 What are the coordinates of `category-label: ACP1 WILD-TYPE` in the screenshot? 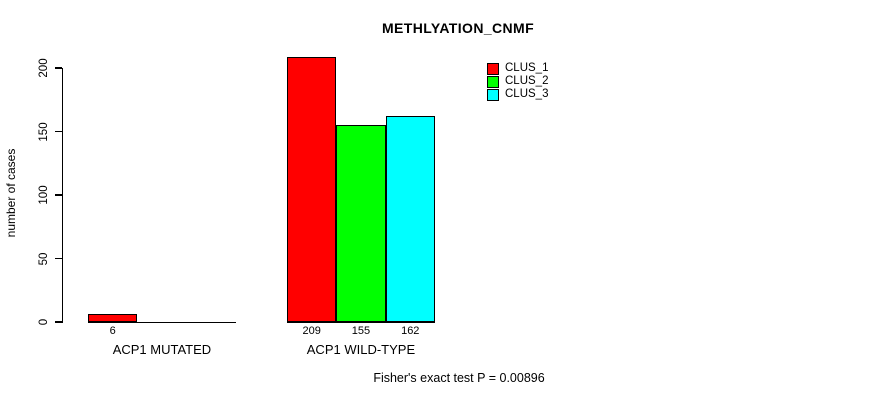 It's located at (361, 349).